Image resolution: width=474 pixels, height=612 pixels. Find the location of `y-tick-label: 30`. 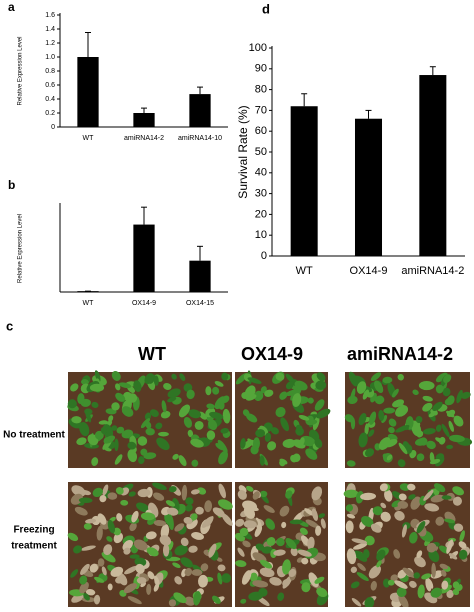

y-tick-label: 30 is located at coordinates (261, 194).